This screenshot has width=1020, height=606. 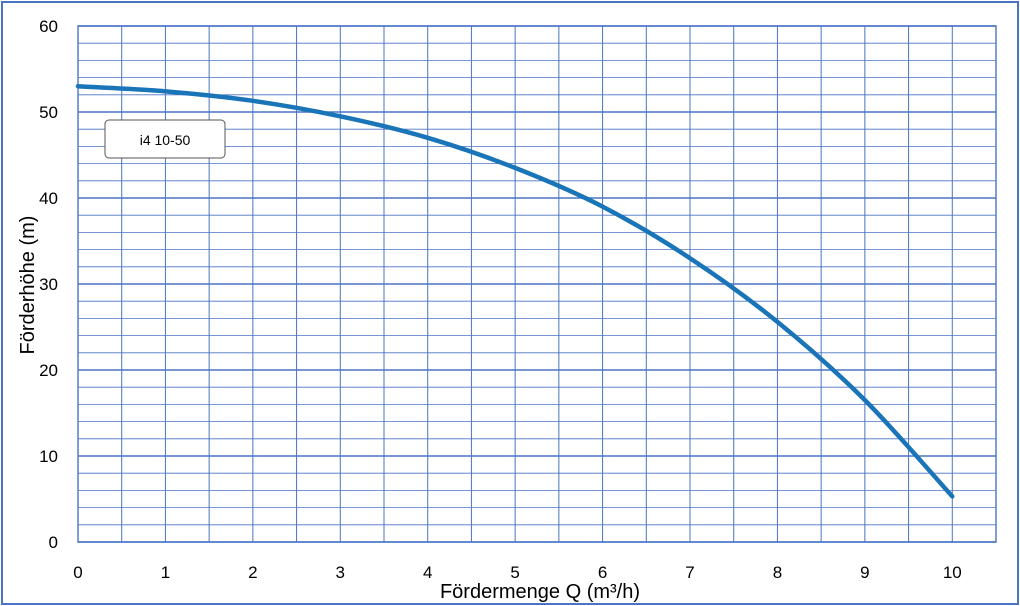 I want to click on y-tick-label: 50, so click(x=48, y=112).